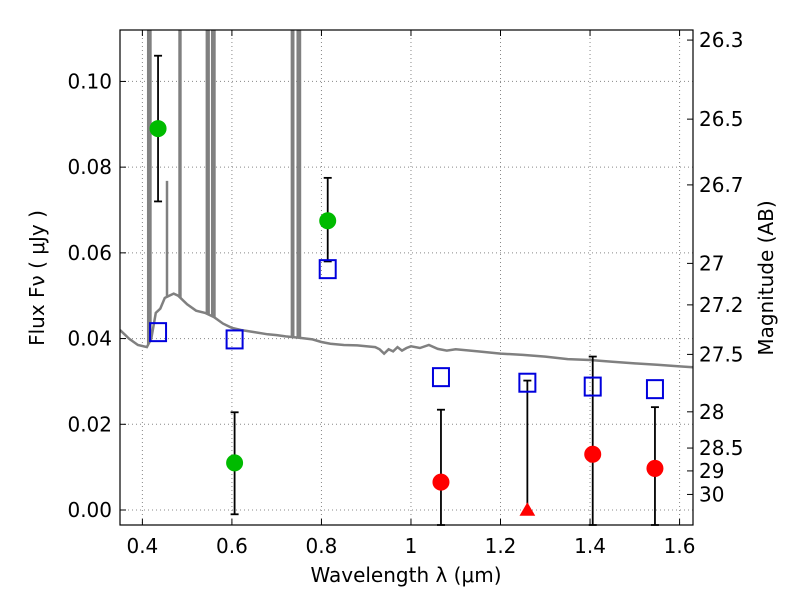  What do you see at coordinates (721, 185) in the screenshot?
I see `y2-tick-label: 26.7` at bounding box center [721, 185].